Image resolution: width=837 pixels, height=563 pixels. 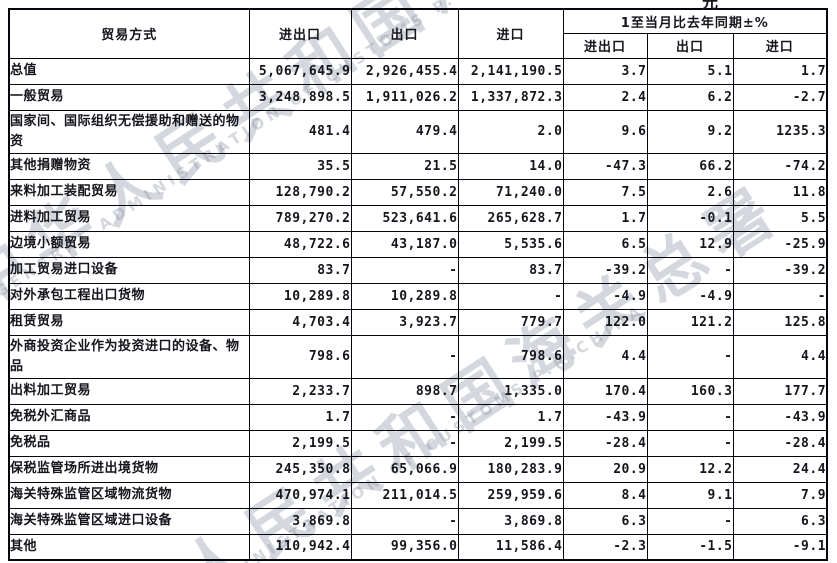 I want to click on cell-total: 481.4, so click(x=300, y=131).